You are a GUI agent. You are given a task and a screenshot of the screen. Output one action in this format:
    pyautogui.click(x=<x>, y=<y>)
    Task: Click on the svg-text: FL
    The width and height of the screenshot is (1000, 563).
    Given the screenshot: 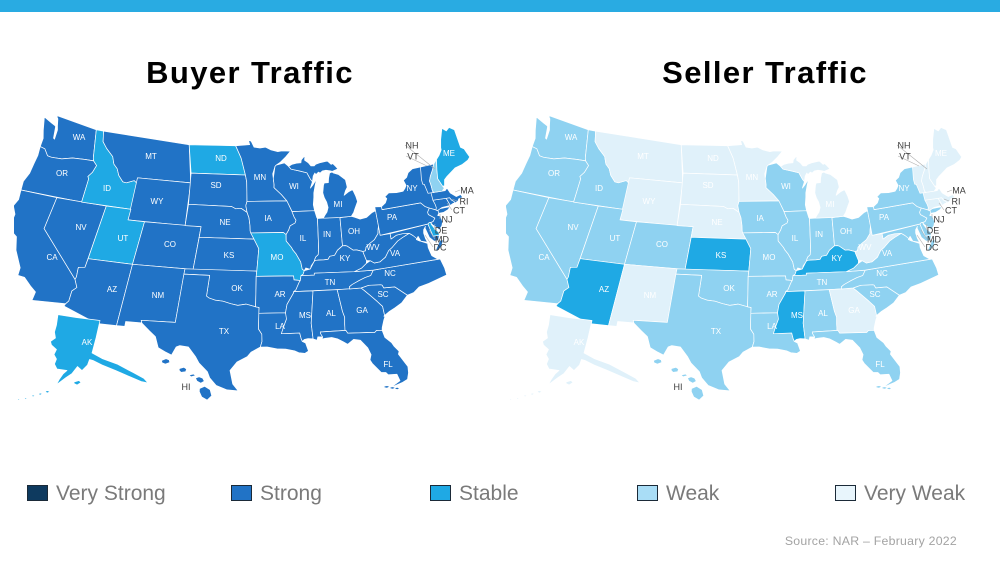 What is the action you would take?
    pyautogui.click(x=880, y=364)
    